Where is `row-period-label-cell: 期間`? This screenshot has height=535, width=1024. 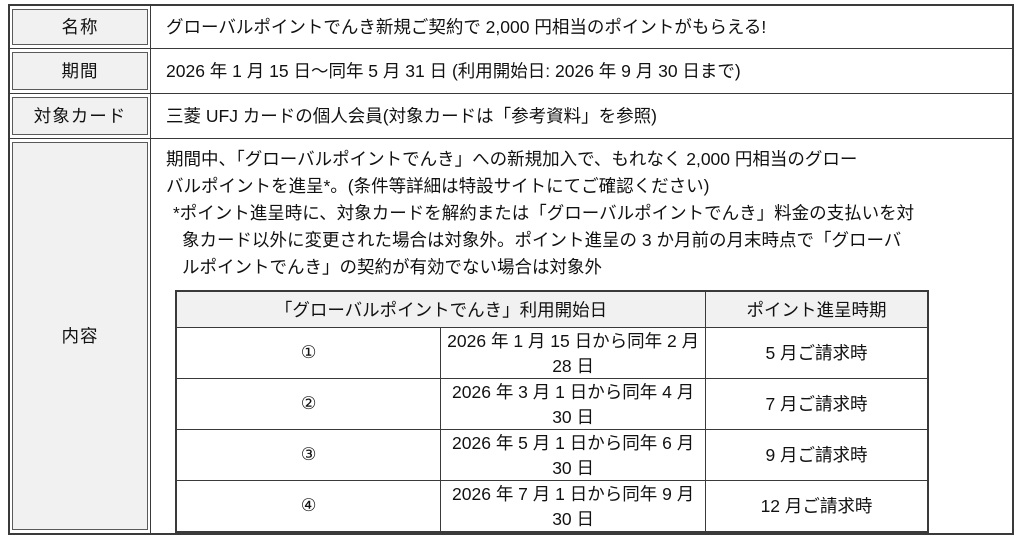 row-period-label-cell: 期間 is located at coordinates (79, 70).